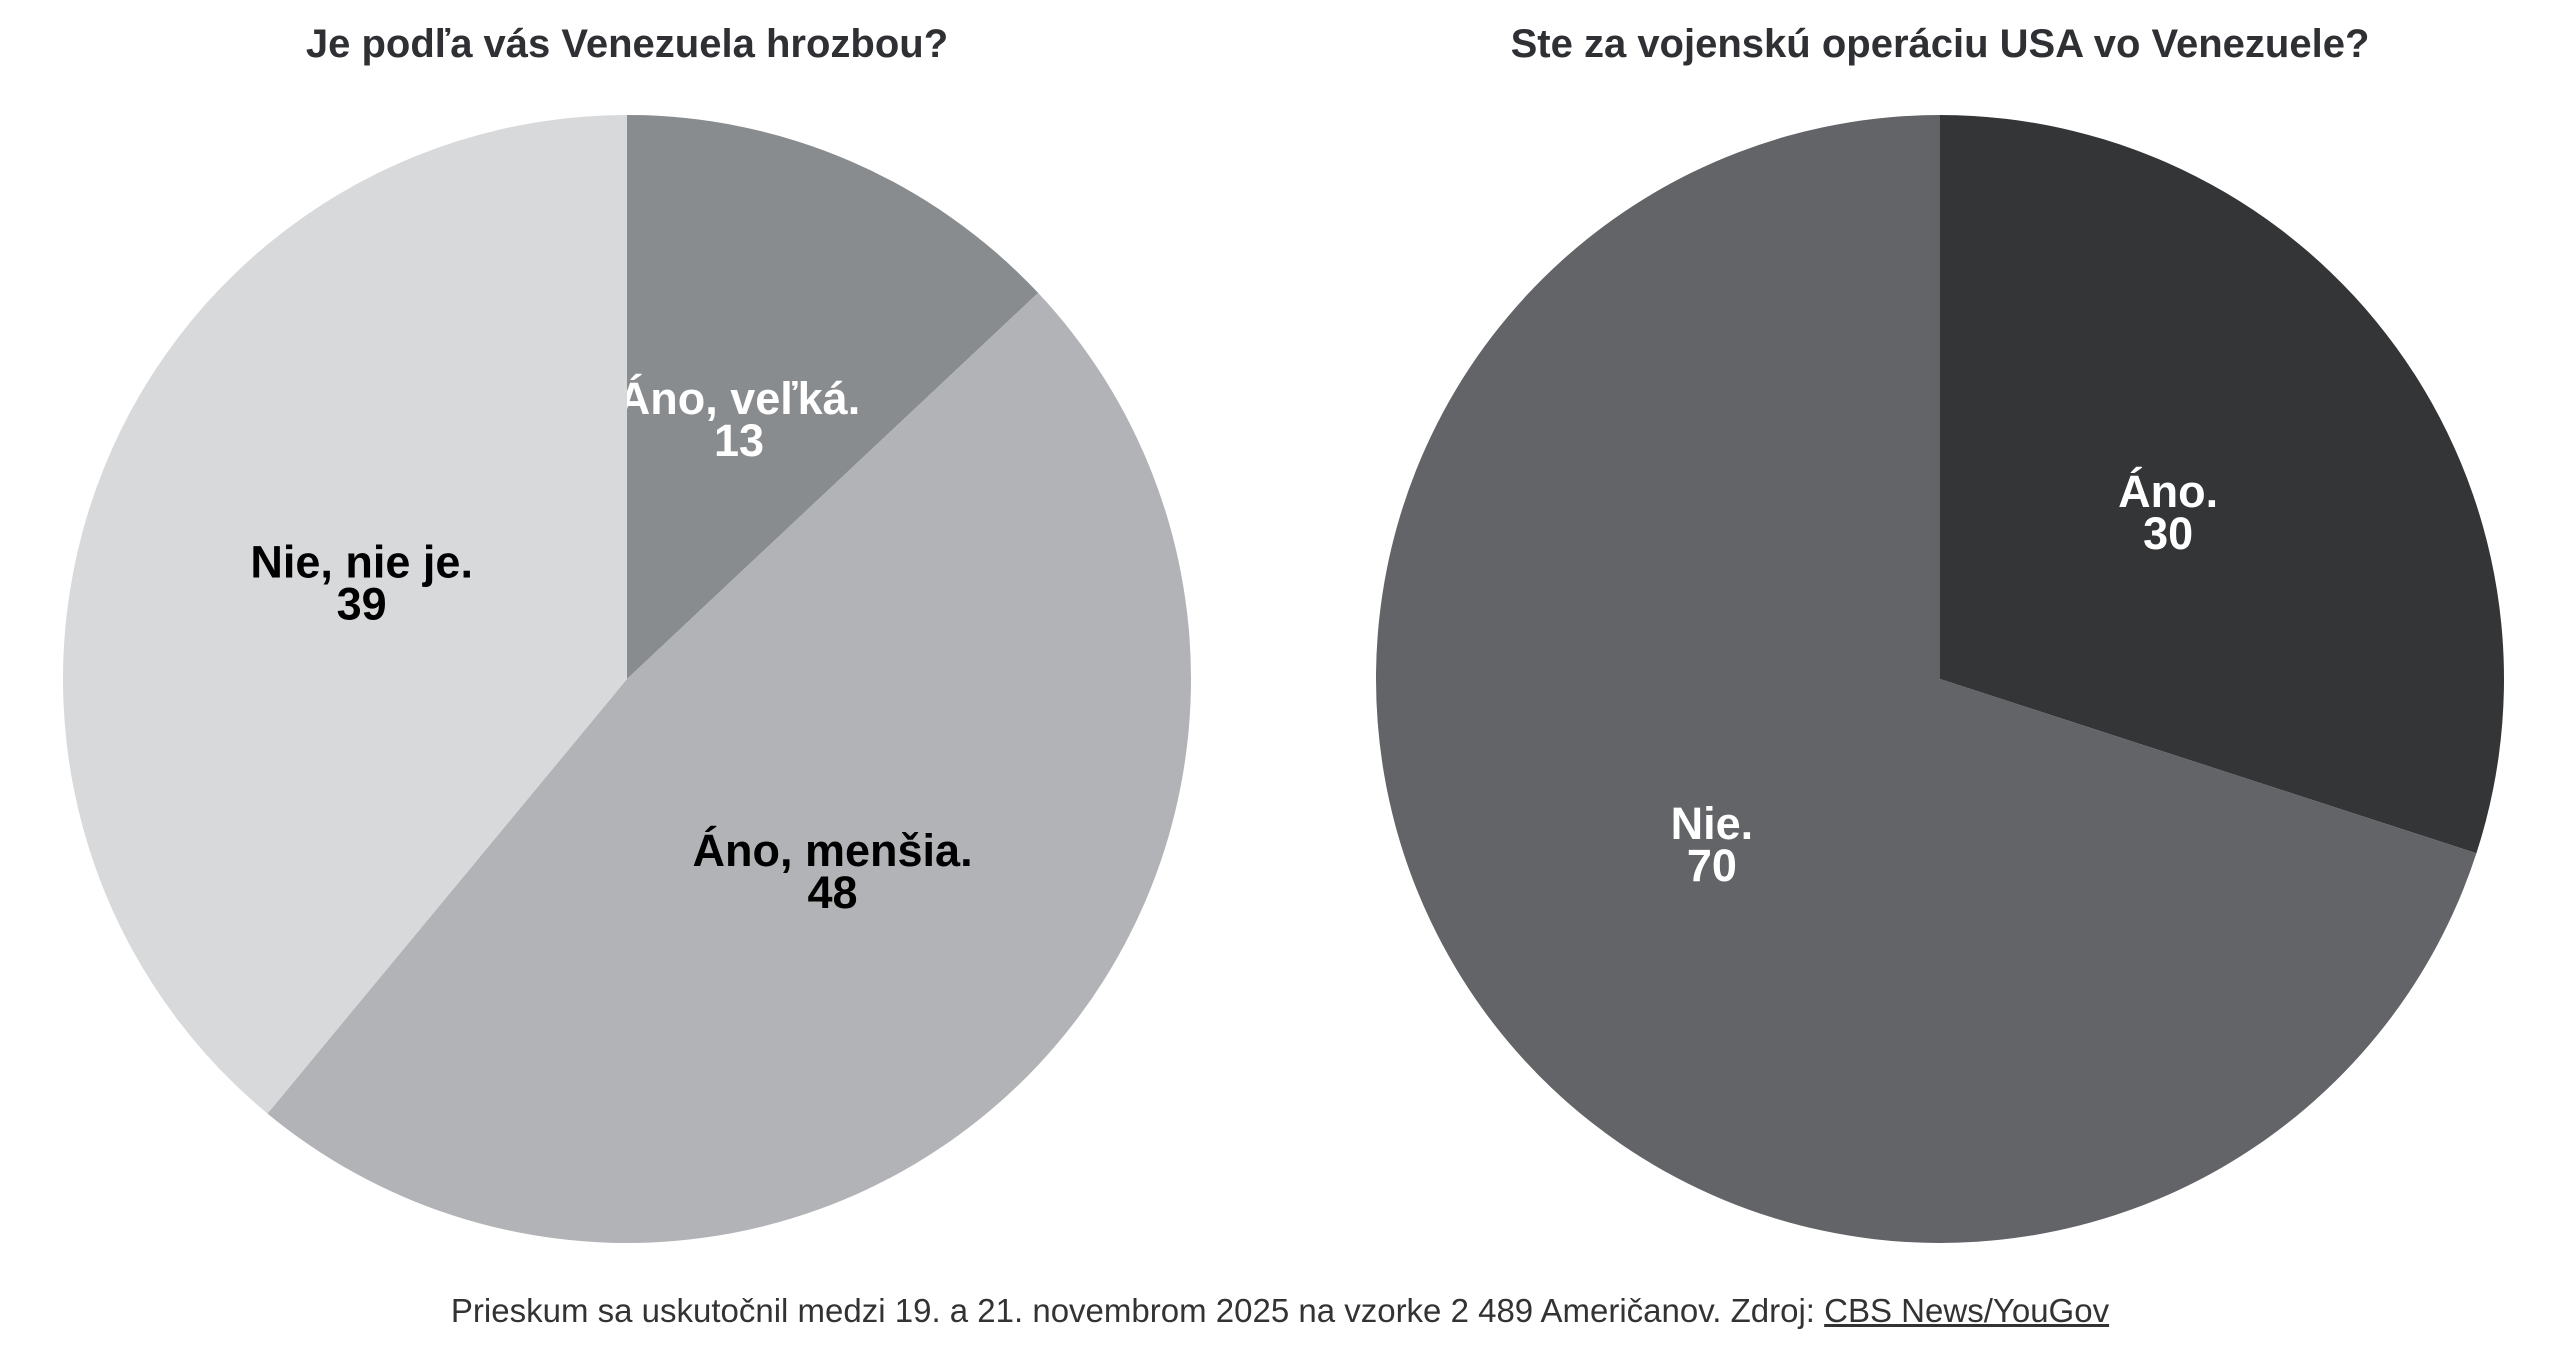 Image resolution: width=2560 pixels, height=1348 pixels. What do you see at coordinates (739, 440) in the screenshot?
I see `pie-1-slice-1-value: 13` at bounding box center [739, 440].